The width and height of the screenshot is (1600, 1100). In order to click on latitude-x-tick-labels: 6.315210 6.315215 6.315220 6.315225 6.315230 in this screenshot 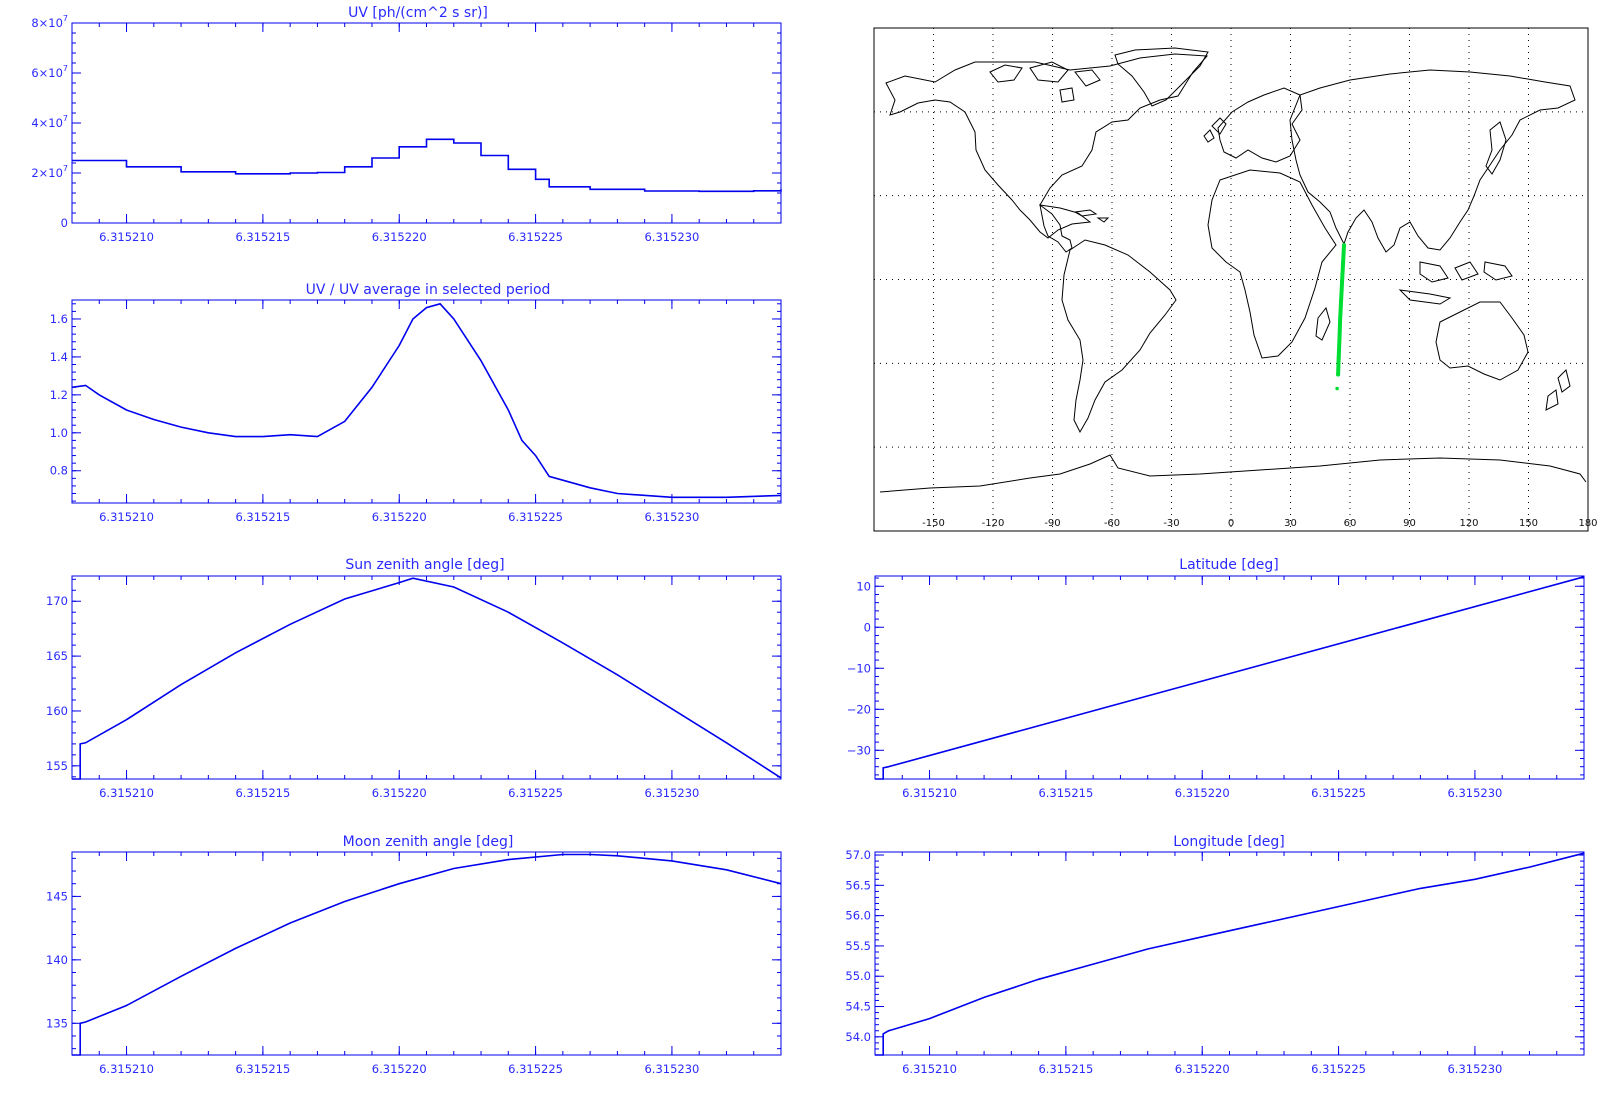, I will do `click(1202, 793)`.